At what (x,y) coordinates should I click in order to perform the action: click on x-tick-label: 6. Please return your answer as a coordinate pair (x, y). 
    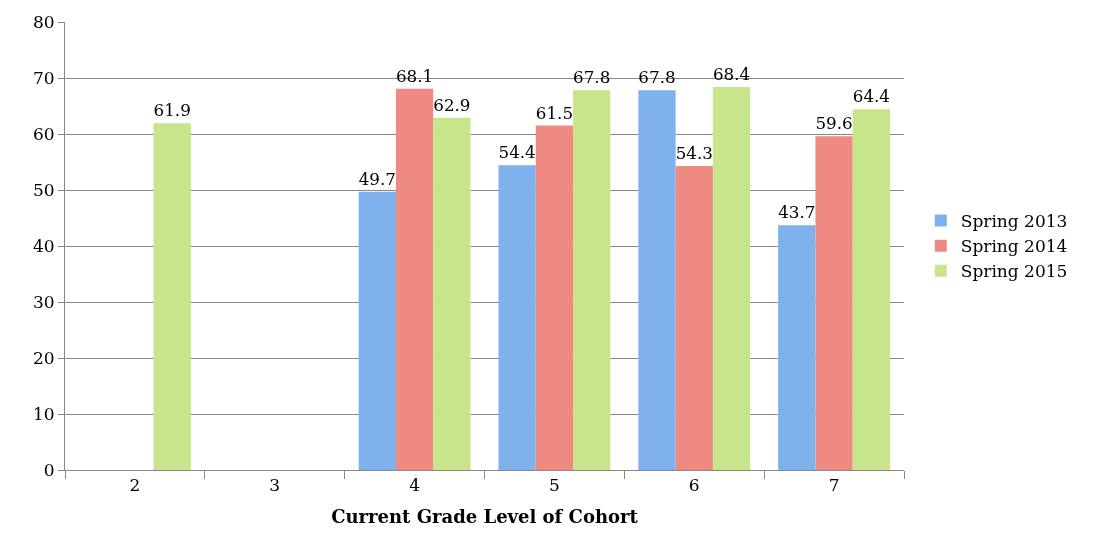
    Looking at the image, I should click on (694, 485).